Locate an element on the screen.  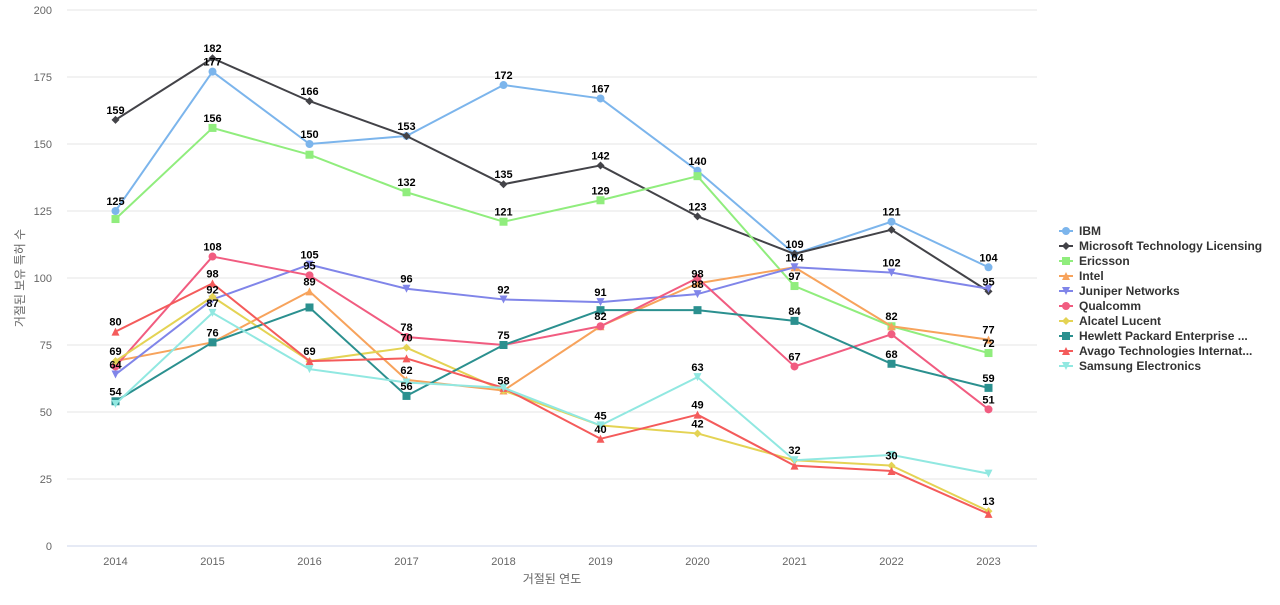
data-label: 42 is located at coordinates (697, 424).